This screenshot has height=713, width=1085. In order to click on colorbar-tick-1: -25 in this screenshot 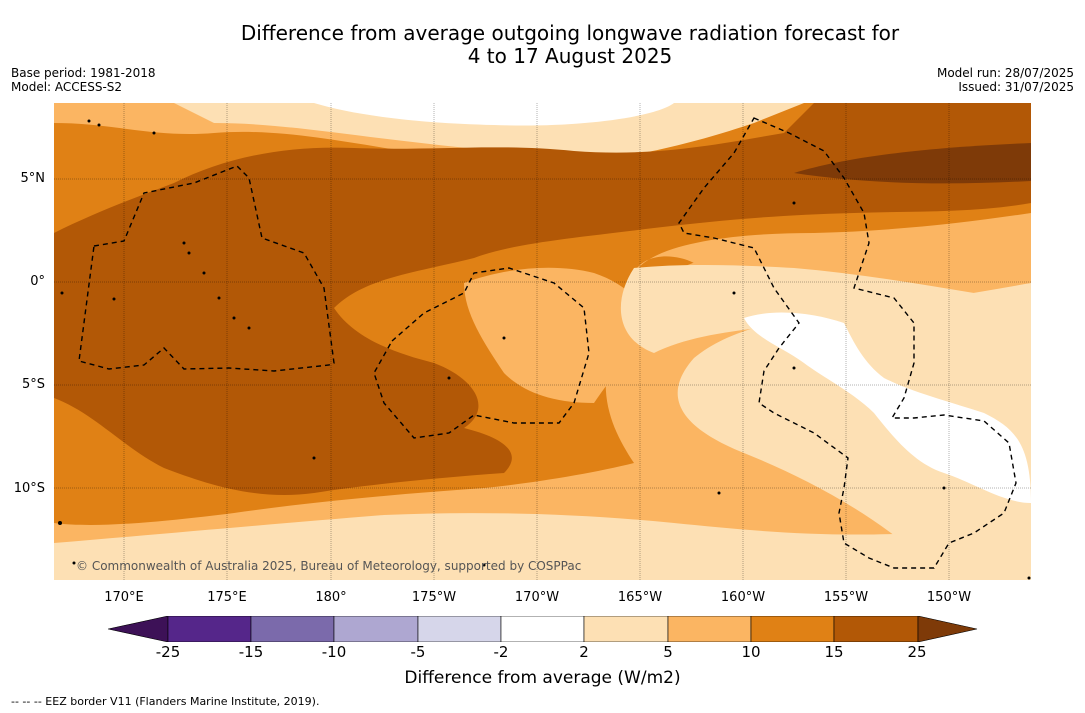, I will do `click(168, 652)`.